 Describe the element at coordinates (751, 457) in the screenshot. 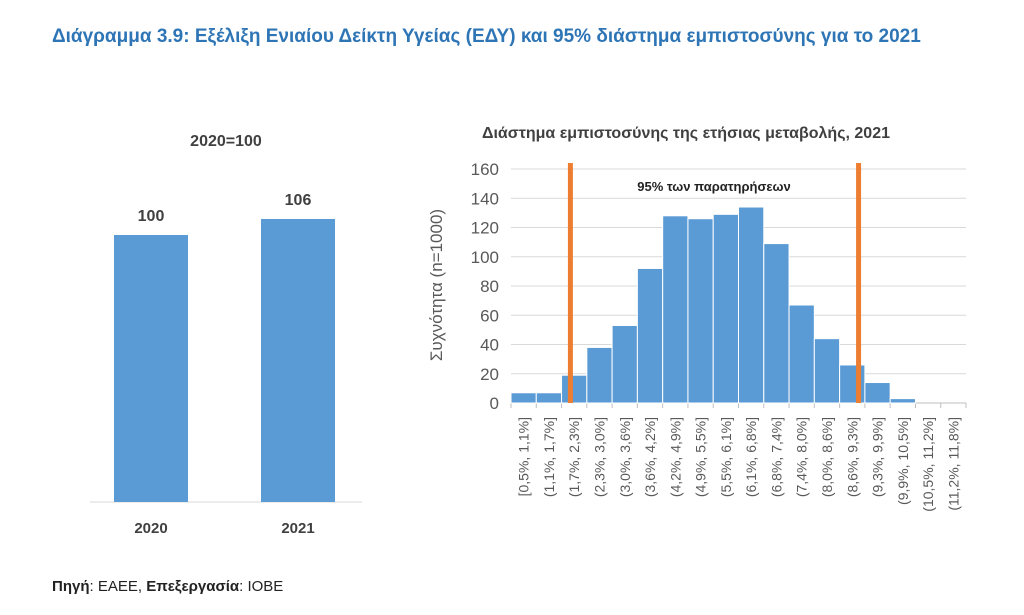

I see `x-tick-label: (6,1%, 6,8%]` at that location.